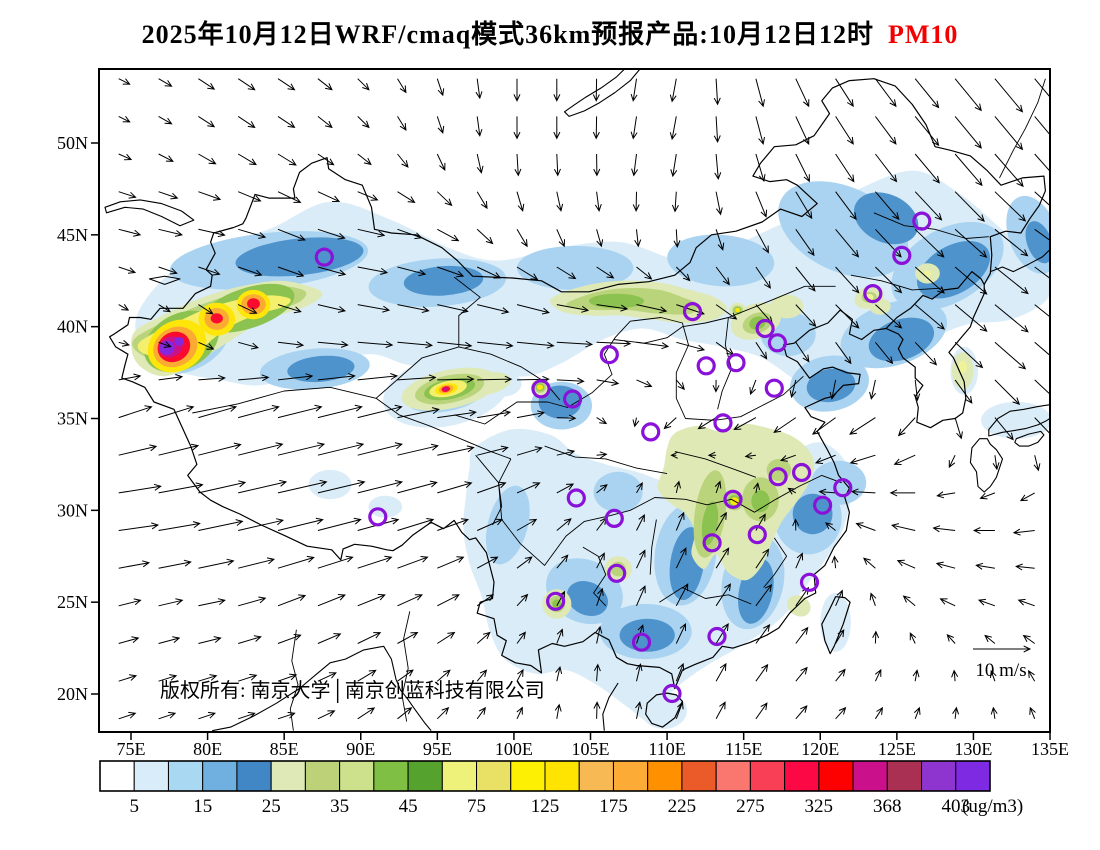 The width and height of the screenshot is (1100, 850). Describe the element at coordinates (72, 235) in the screenshot. I see `lat-tick-label: 45N` at that location.